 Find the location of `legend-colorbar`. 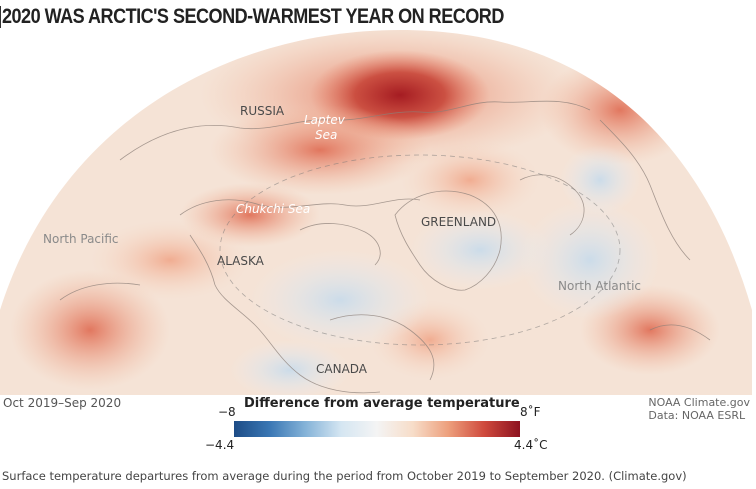

legend-colorbar is located at coordinates (377, 429).